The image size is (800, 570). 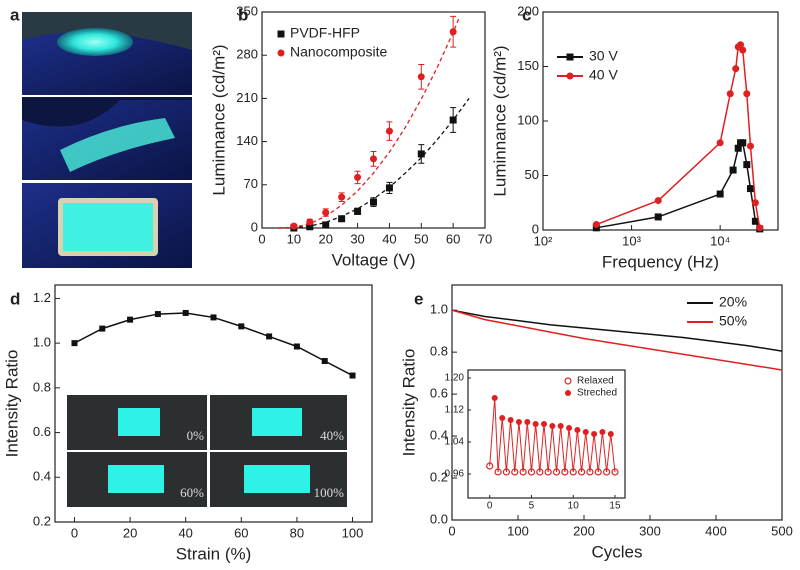 What do you see at coordinates (616, 551) in the screenshot?
I see `x-axis-label: Cycles` at bounding box center [616, 551].